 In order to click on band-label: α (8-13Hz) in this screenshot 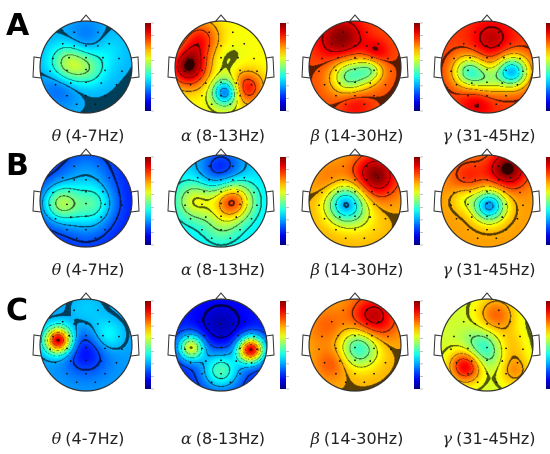, I will do `click(223, 438)`.